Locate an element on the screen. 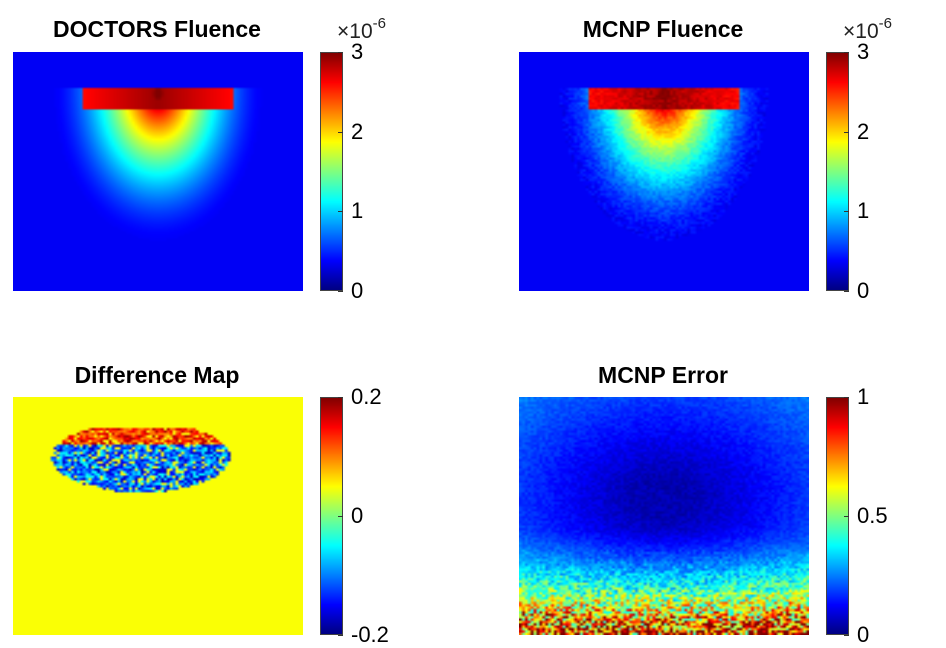  heatmap-difference-map is located at coordinates (158, 516).